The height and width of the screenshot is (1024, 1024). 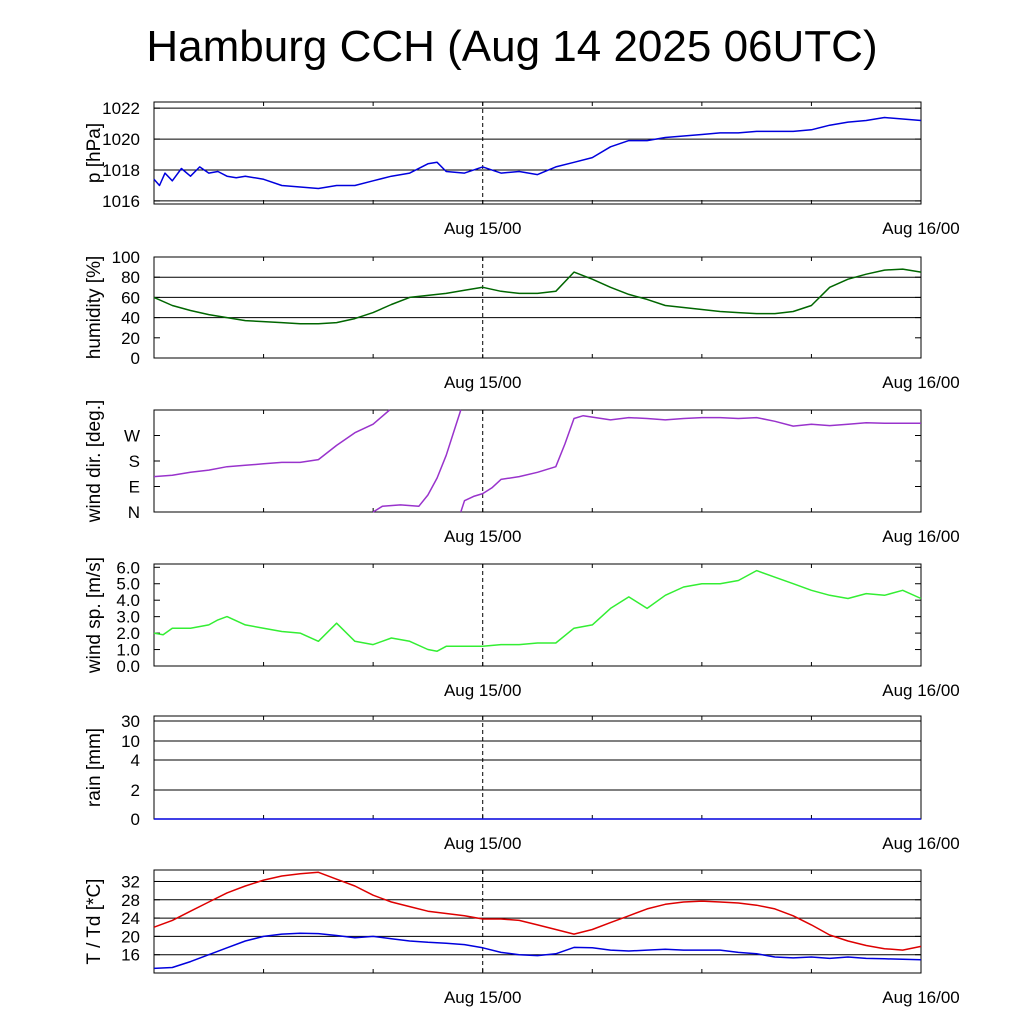 I want to click on y-tick-label: 5.0, so click(x=128, y=584).